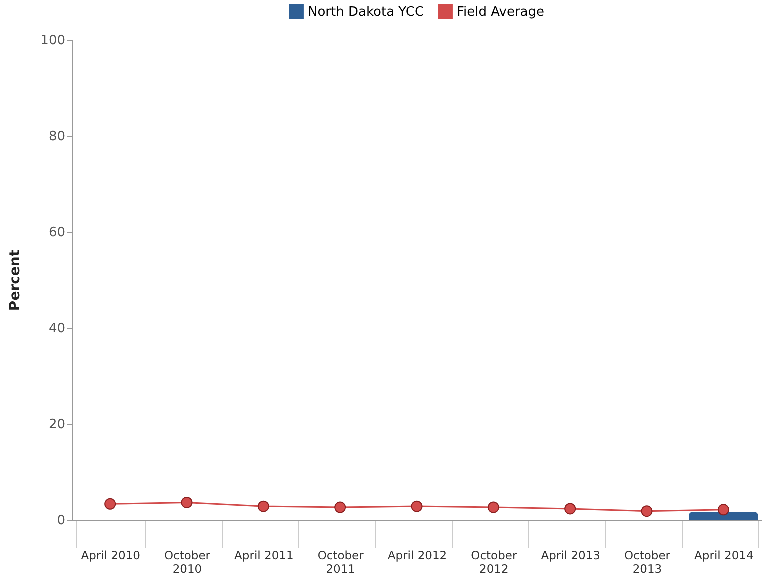 The height and width of the screenshot is (587, 775). I want to click on x-tick-label: October 2010, so click(187, 562).